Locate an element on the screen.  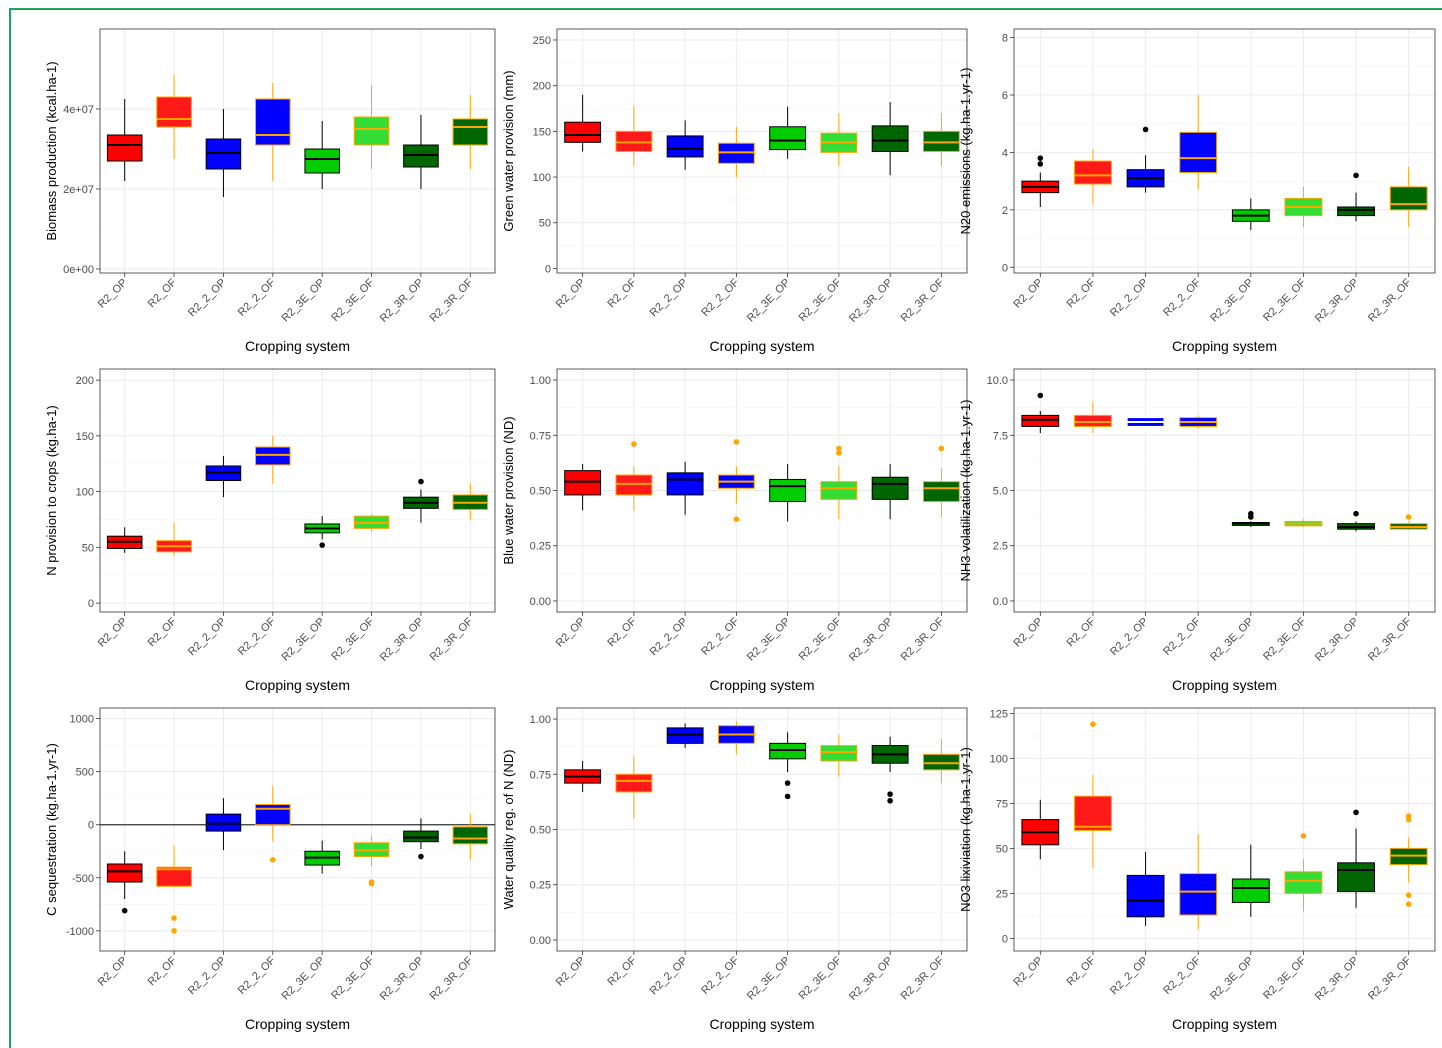
y-tick-label: 75 is located at coordinates (1002, 804).